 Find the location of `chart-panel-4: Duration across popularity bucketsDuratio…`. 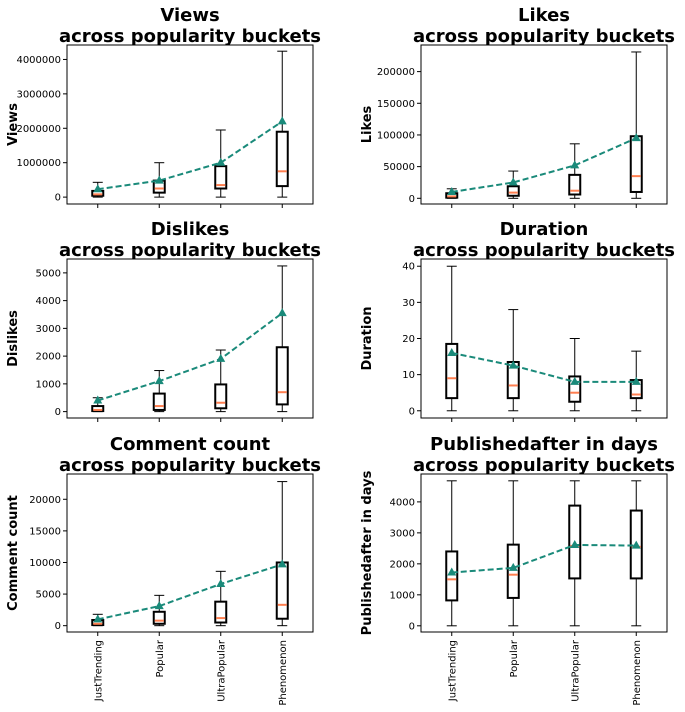

chart-panel-4: Duration across popularity bucketsDuratio… is located at coordinates (517, 320).